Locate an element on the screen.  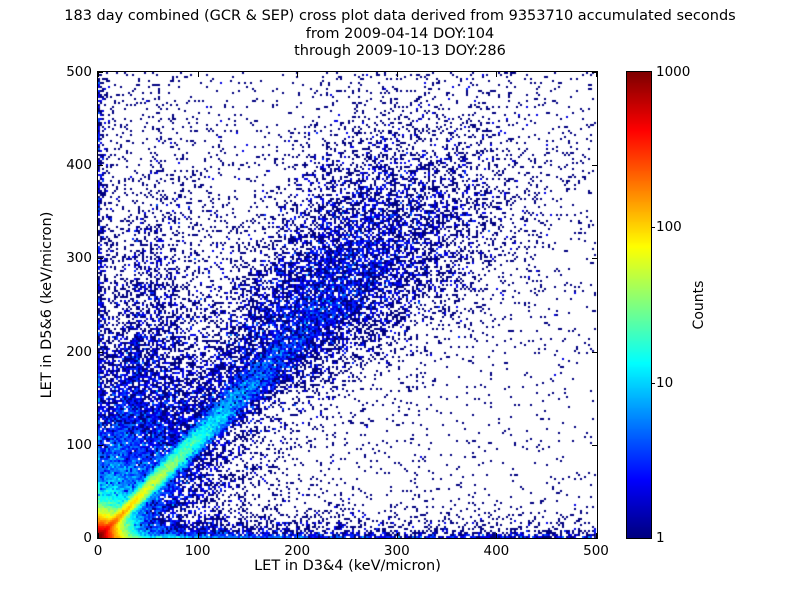
colorbar is located at coordinates (639, 305).